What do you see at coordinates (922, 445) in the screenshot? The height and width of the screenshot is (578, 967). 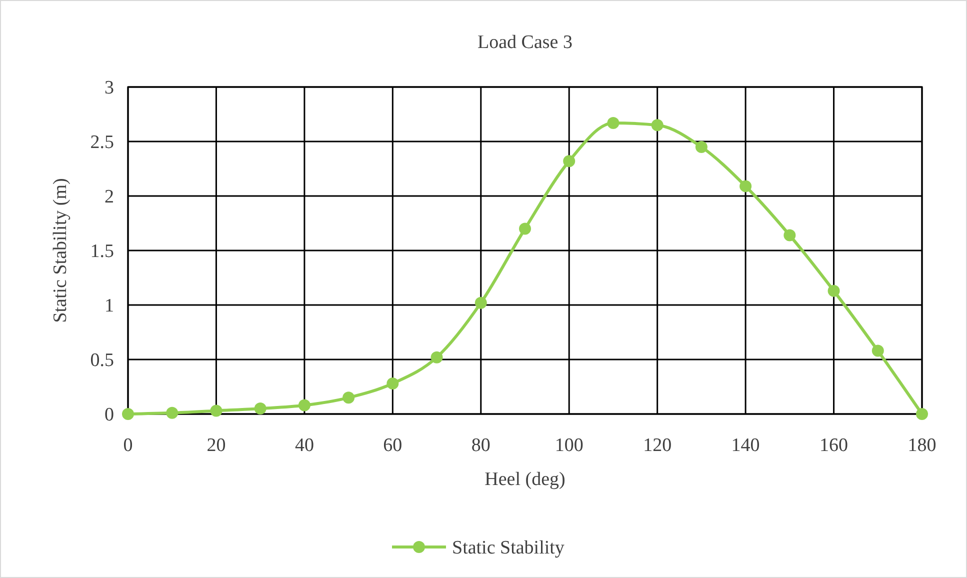 I see `x-tick-label: 180` at bounding box center [922, 445].